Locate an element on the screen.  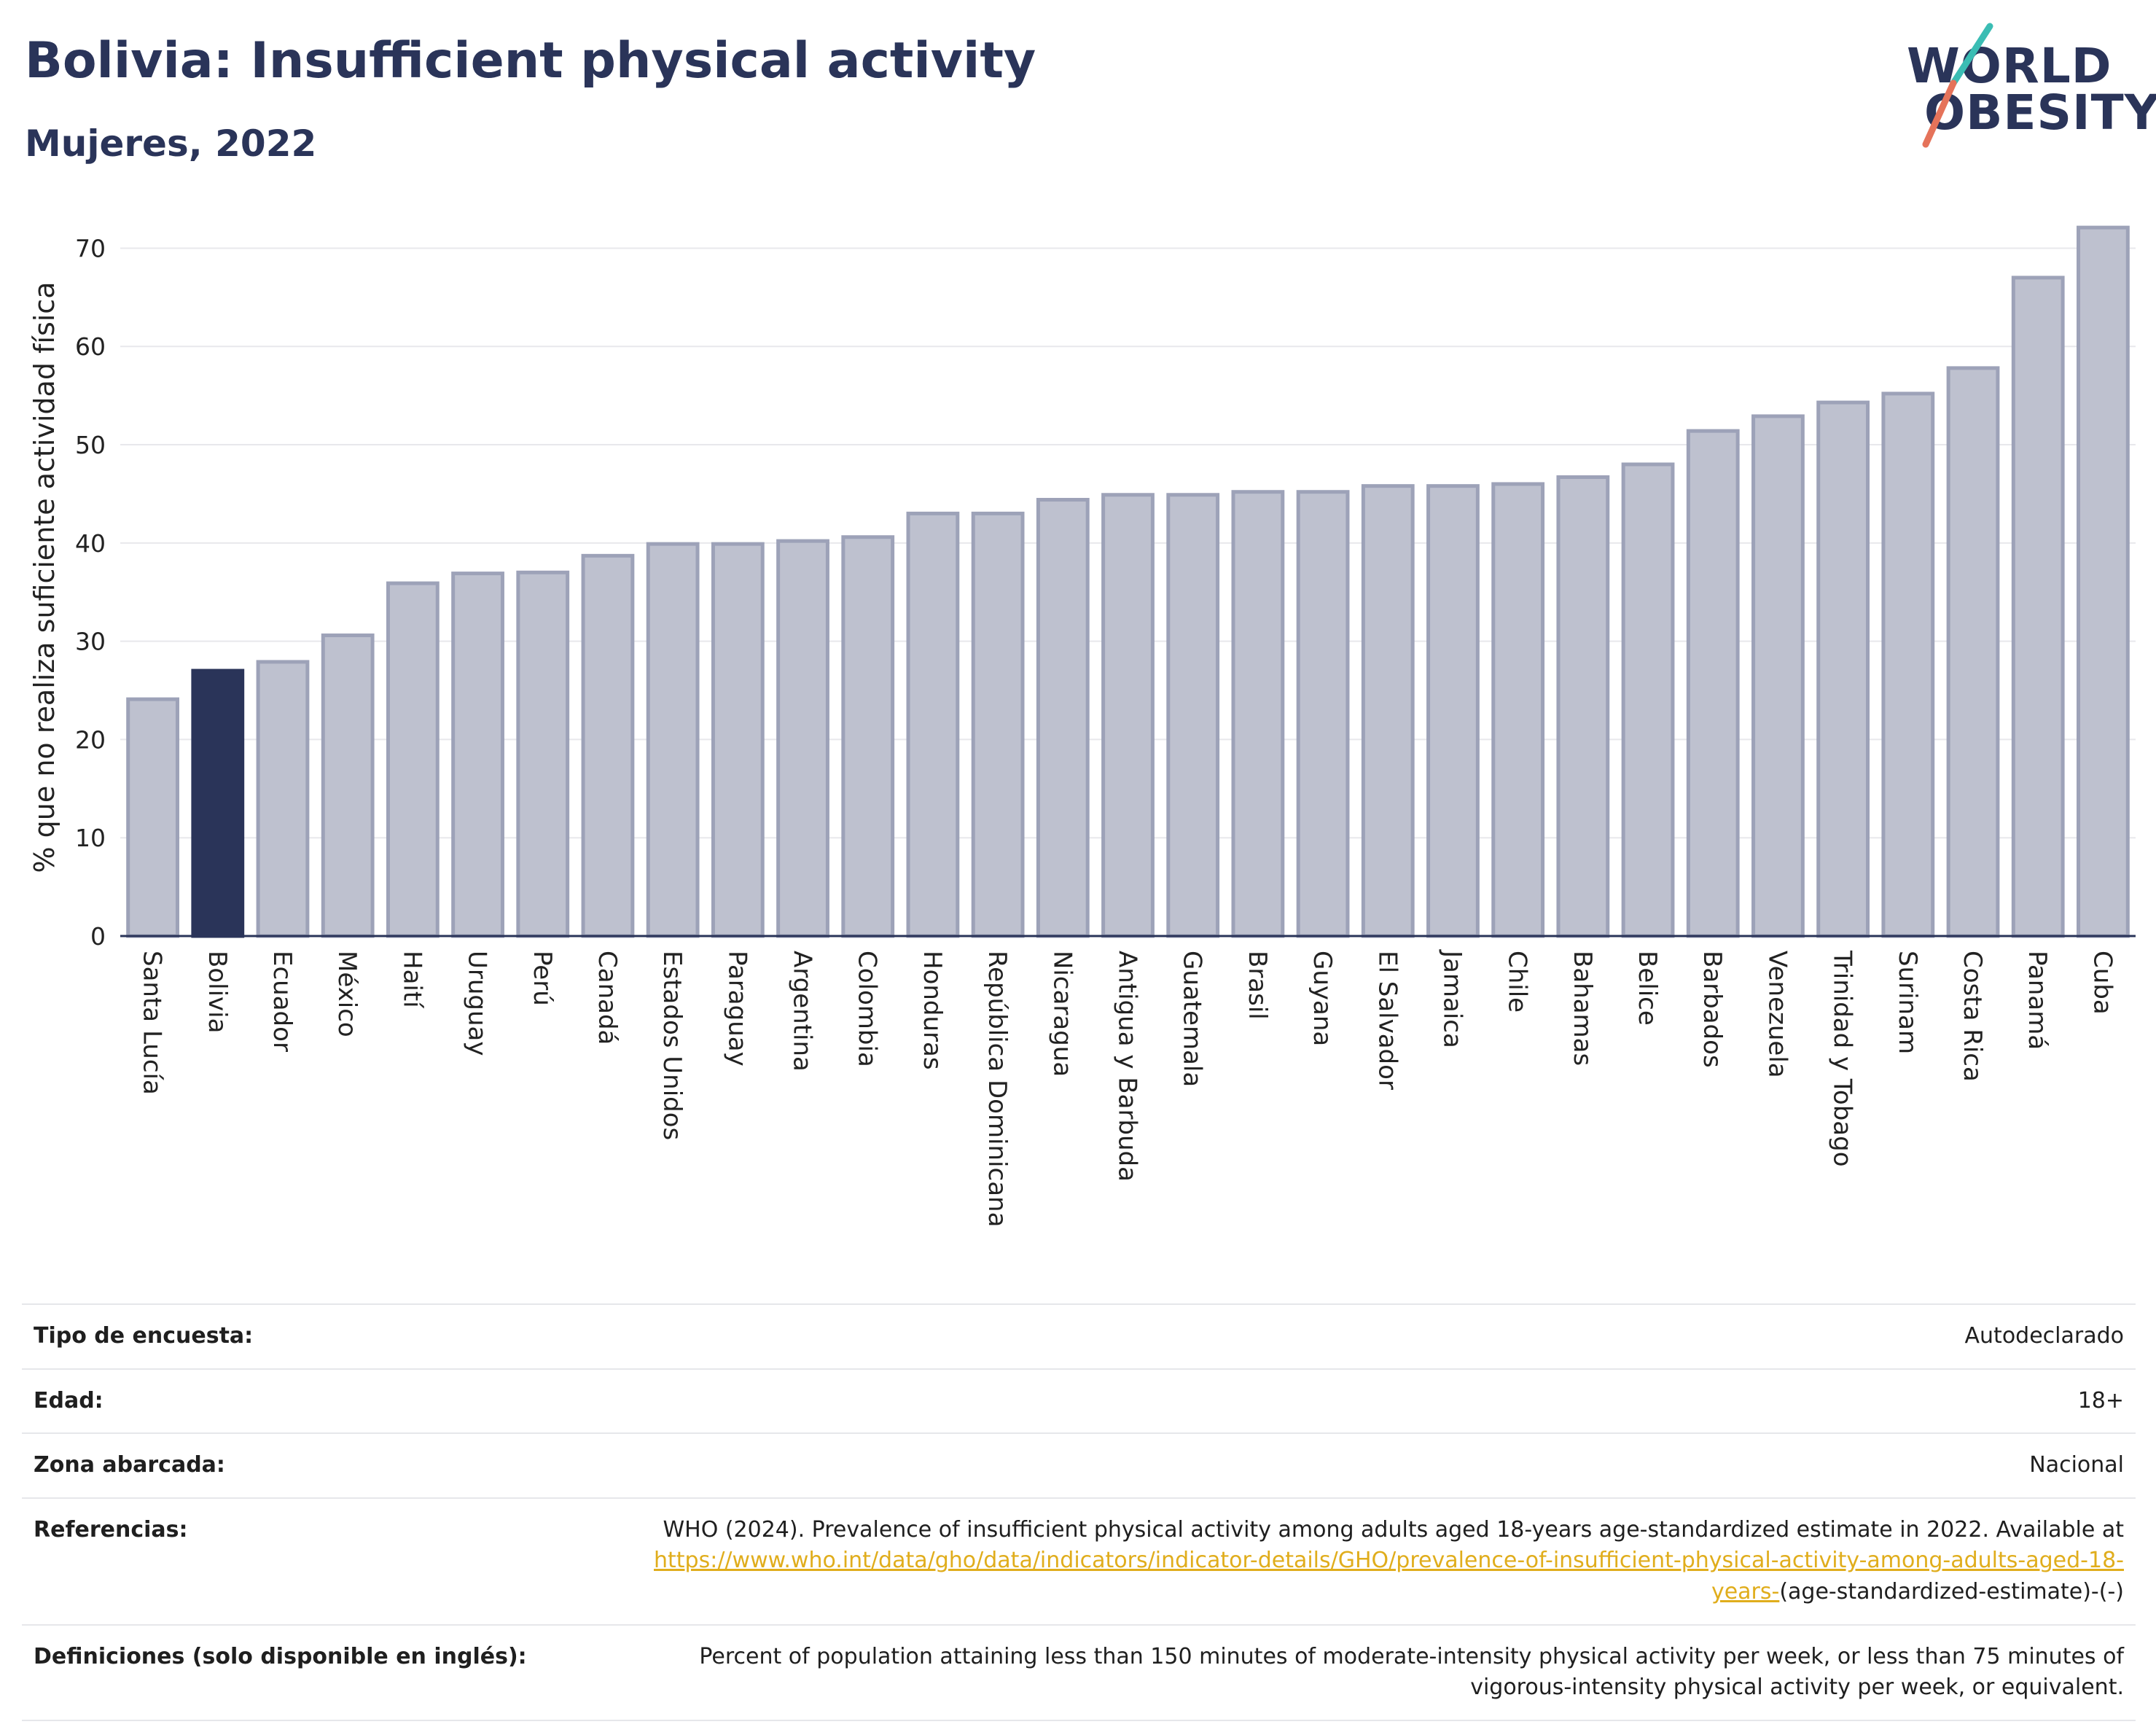
x-tick-label: Guyana is located at coordinates (1323, 998).